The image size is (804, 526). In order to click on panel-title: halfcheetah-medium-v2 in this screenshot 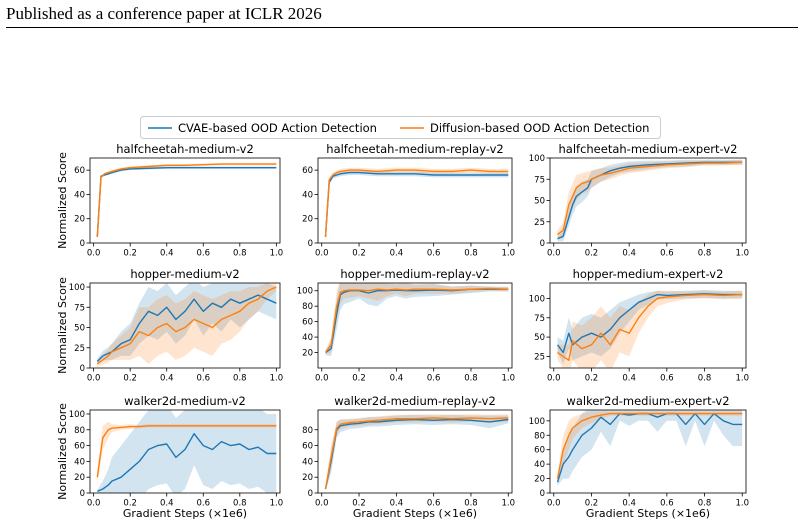, I will do `click(185, 149)`.